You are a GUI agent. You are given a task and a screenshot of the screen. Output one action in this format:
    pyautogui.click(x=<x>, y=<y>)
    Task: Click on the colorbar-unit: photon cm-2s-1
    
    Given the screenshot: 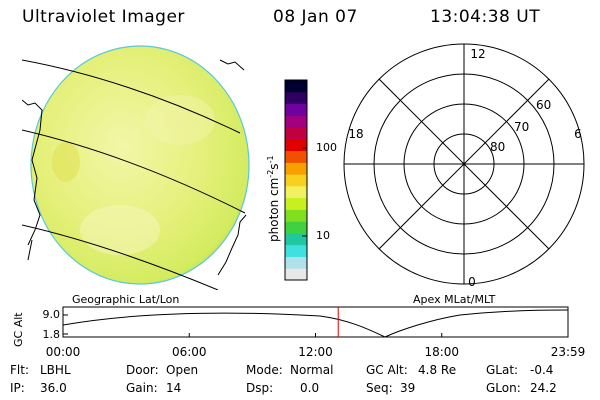 What is the action you would take?
    pyautogui.click(x=273, y=198)
    